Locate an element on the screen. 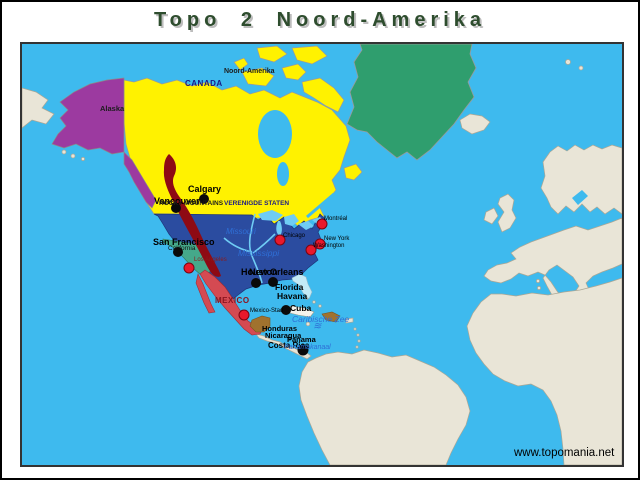  page-title: Topo 2 Noord-Amerika is located at coordinates (320, 20).